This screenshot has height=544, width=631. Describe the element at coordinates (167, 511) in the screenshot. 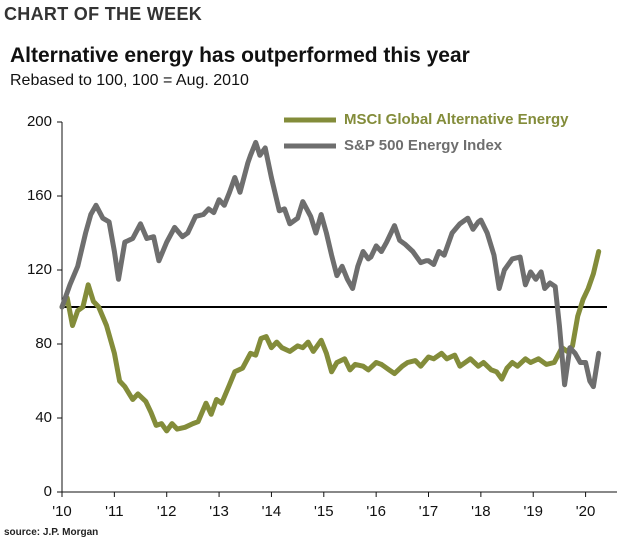

I see `x-tick-label: '12` at that location.